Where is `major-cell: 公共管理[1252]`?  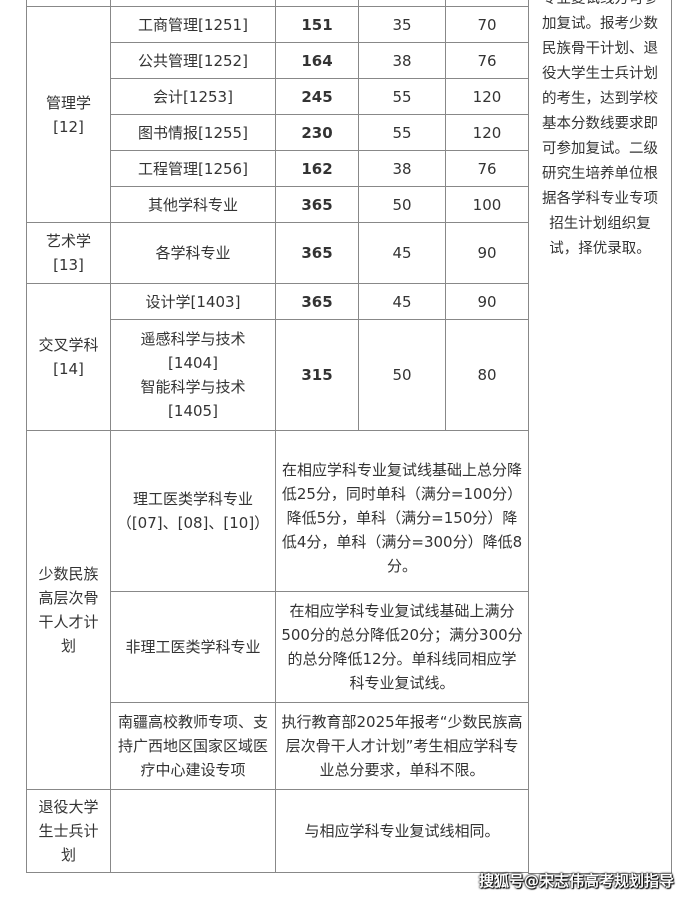 major-cell: 公共管理[1252] is located at coordinates (193, 60).